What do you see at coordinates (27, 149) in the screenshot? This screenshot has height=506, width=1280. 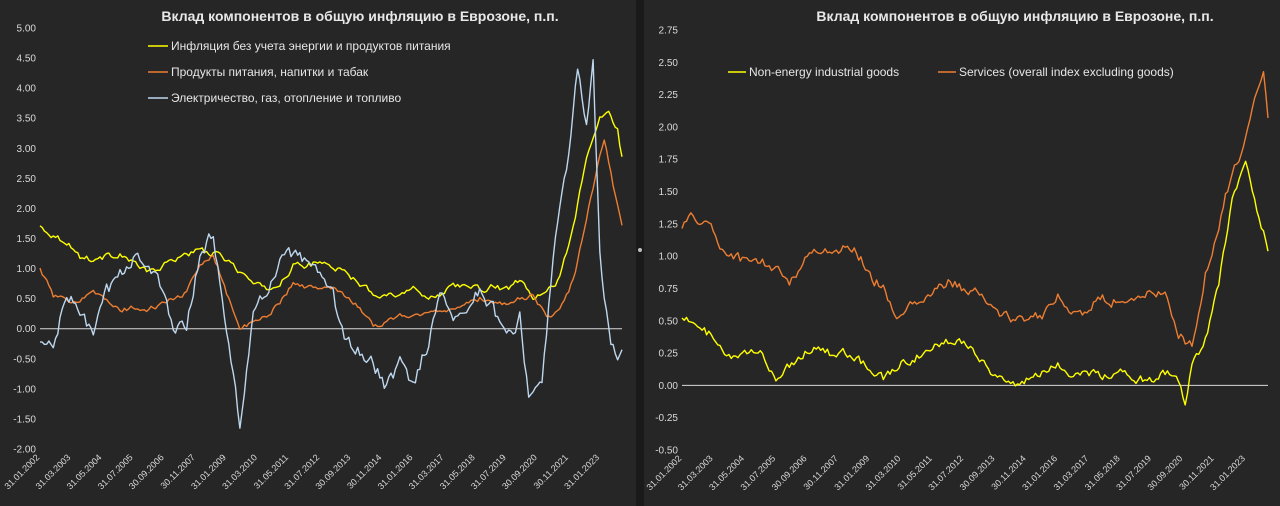 I see `y-tick-label: 3.00` at bounding box center [27, 149].